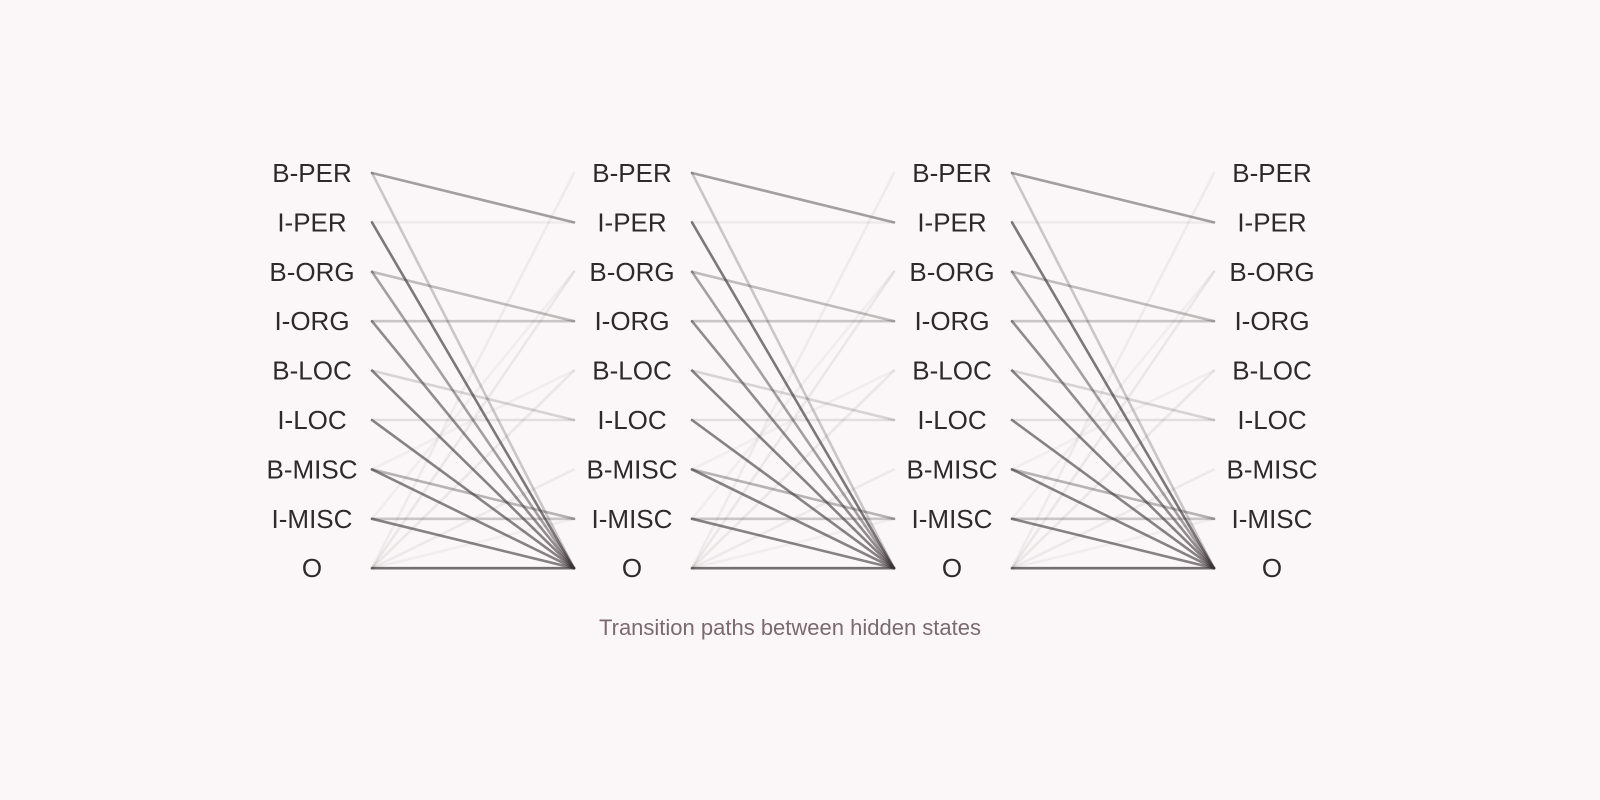 This screenshot has width=1600, height=800. Describe the element at coordinates (790, 627) in the screenshot. I see `diagram-caption: Transition paths between hidden states` at that location.